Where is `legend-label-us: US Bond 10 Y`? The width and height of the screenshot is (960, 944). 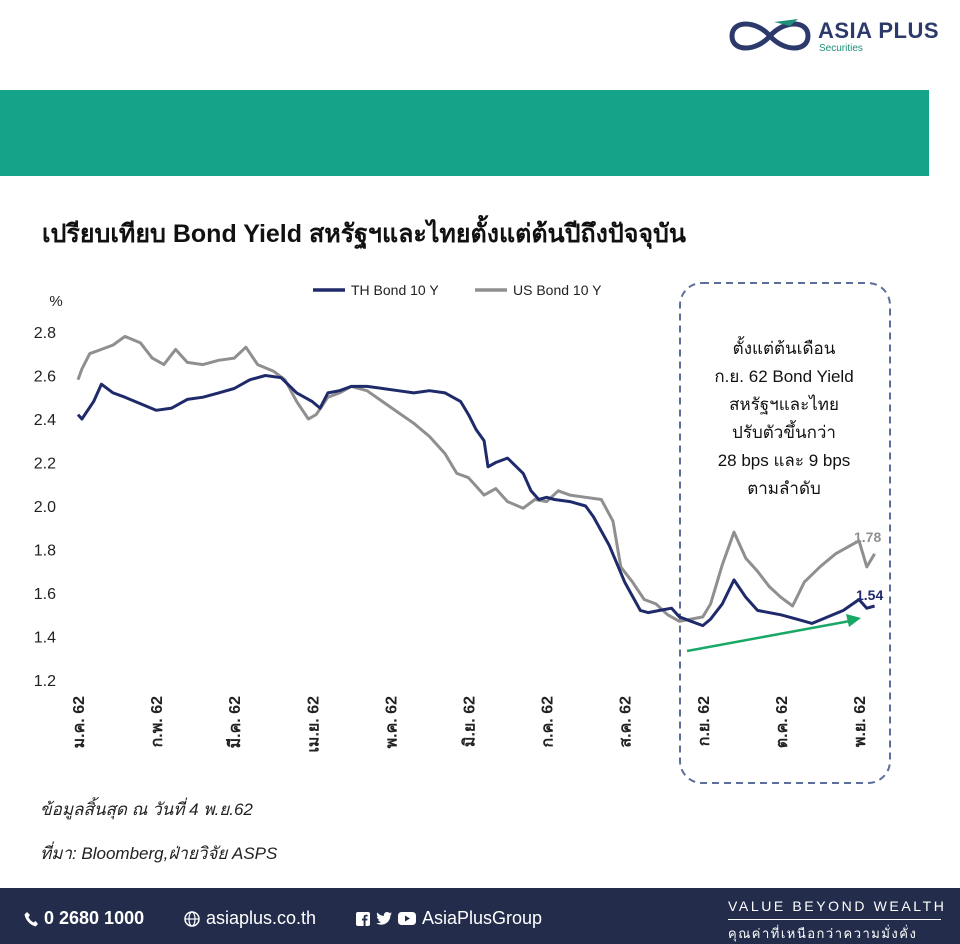 legend-label-us: US Bond 10 Y is located at coordinates (557, 290).